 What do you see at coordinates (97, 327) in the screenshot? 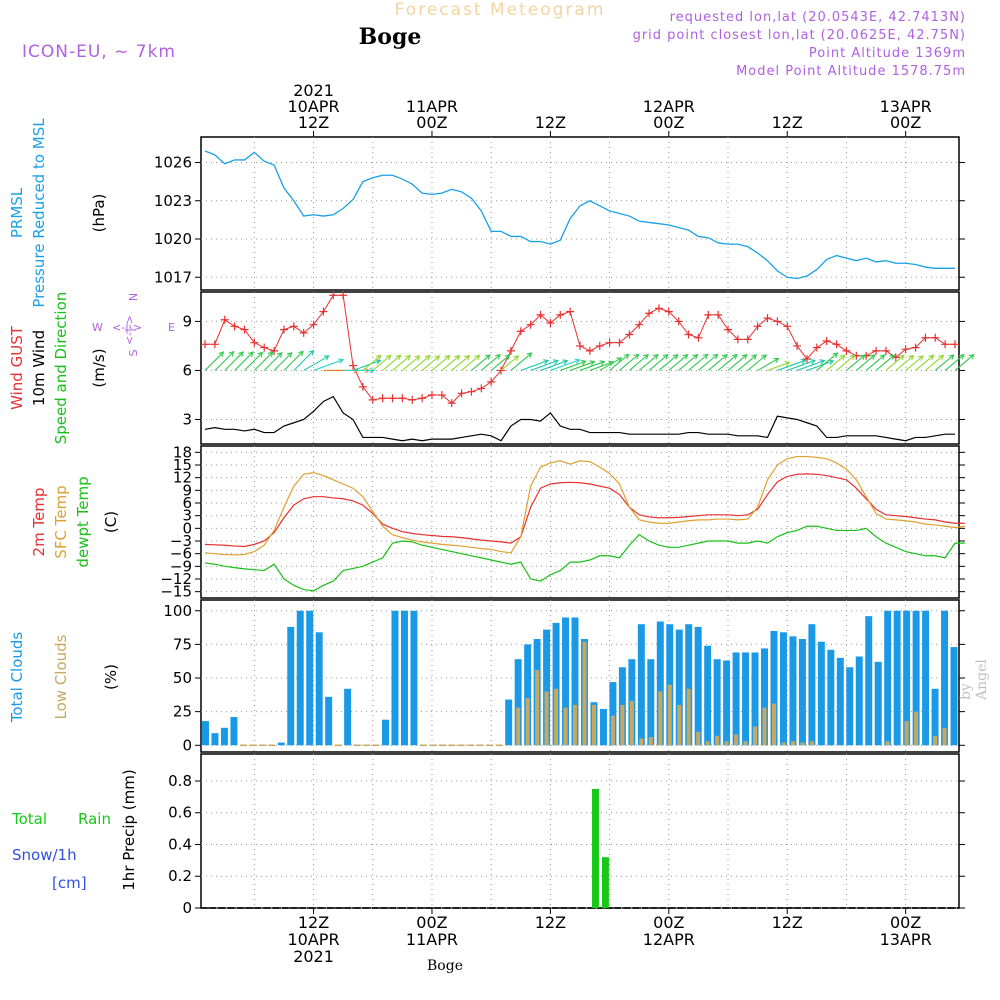
I see `compass-w: W` at bounding box center [97, 327].